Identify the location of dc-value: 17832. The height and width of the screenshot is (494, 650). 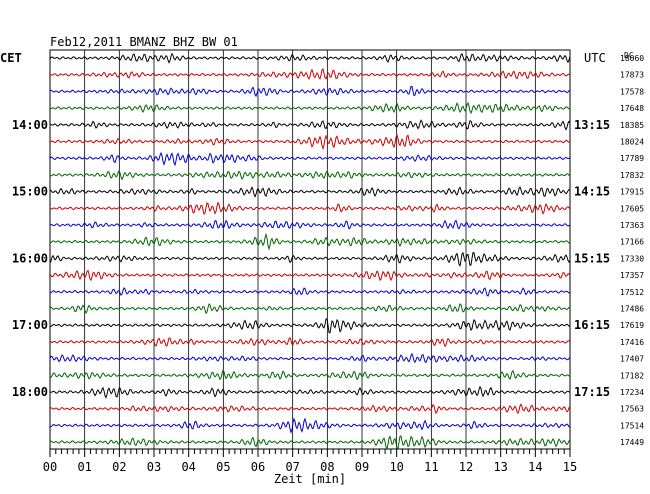
(632, 175).